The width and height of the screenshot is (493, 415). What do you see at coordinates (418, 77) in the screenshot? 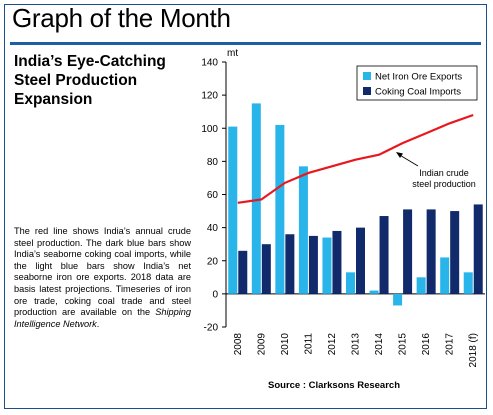
I see `legend-label: Net Iron Ore Exports` at bounding box center [418, 77].